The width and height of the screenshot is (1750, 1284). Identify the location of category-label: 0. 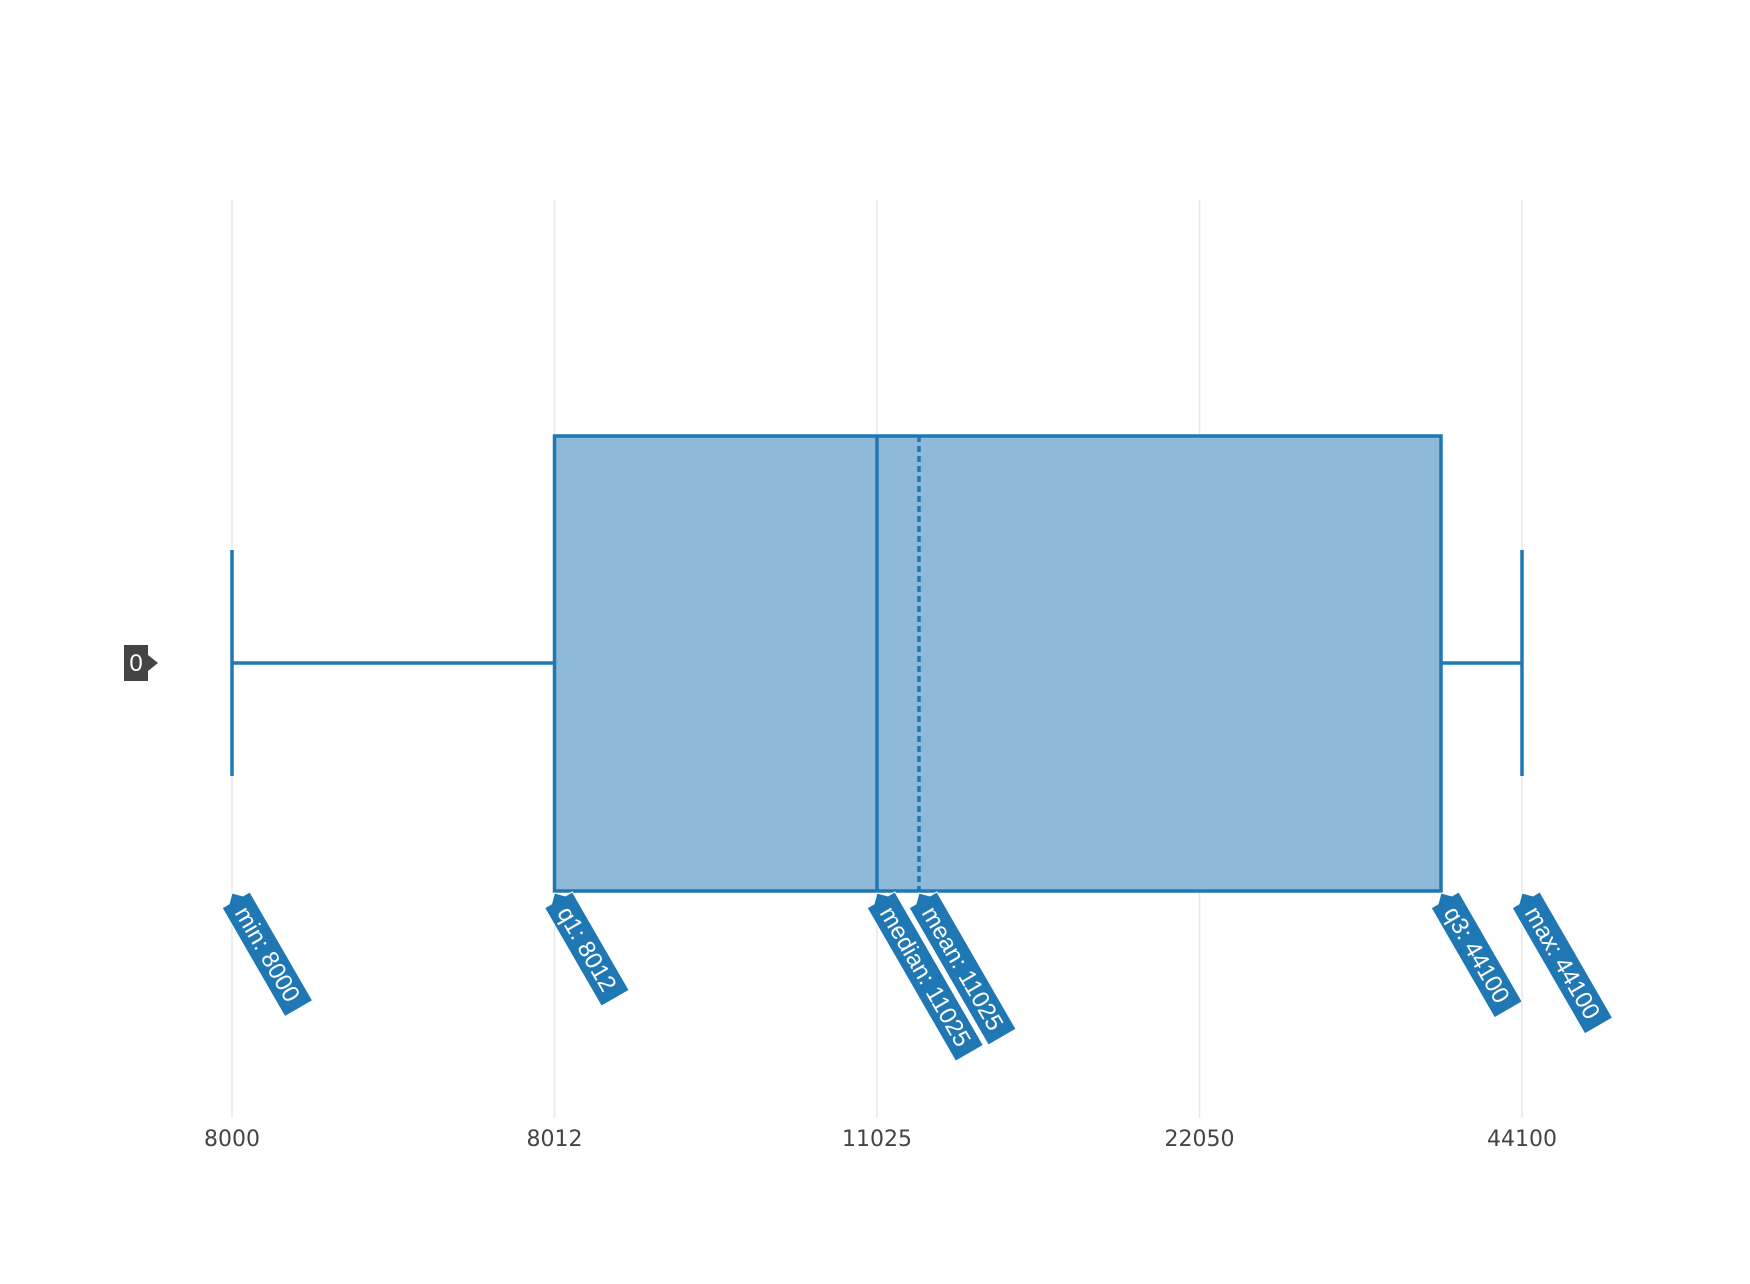
(141, 663).